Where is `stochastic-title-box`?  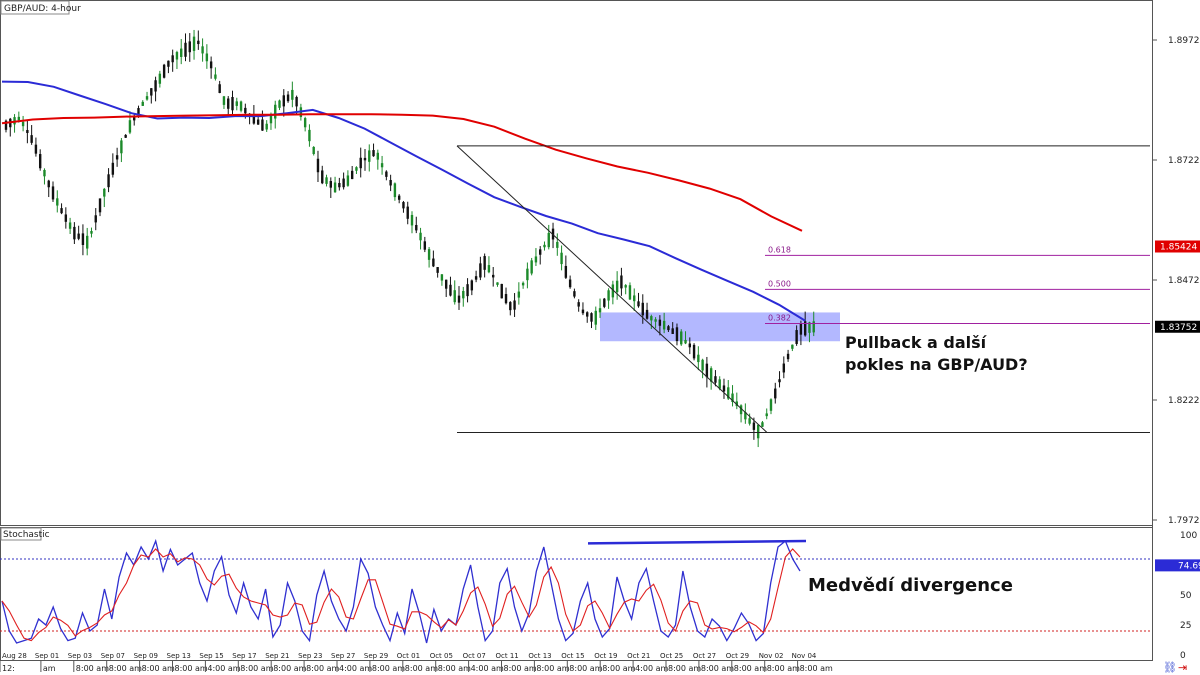
stochastic-title-box is located at coordinates (21, 534).